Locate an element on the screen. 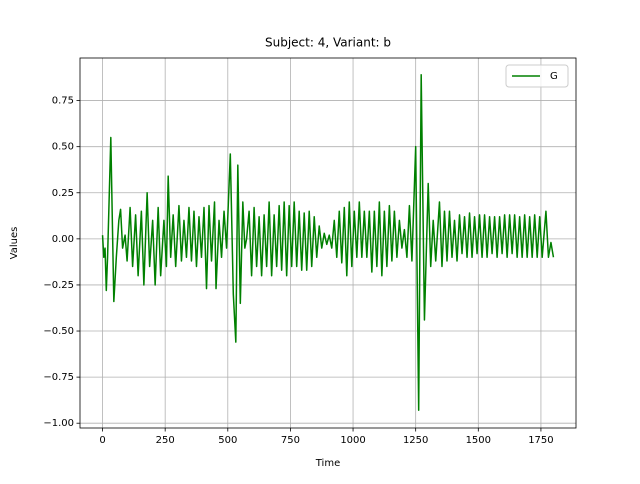  y-tick-label: −0.75 is located at coordinates (58, 377).